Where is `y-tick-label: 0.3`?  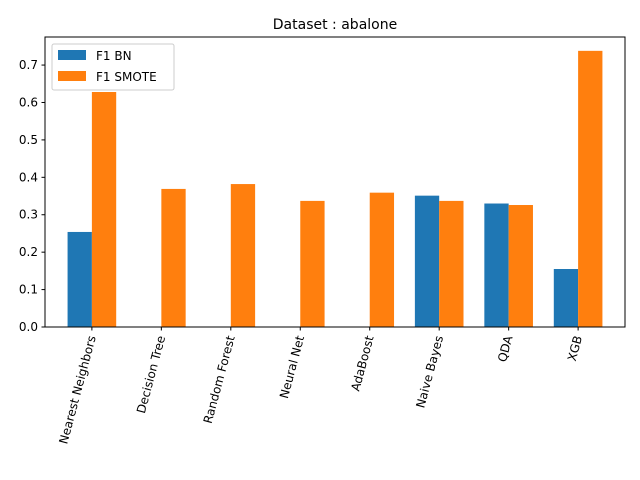
y-tick-label: 0.3 is located at coordinates (28, 215).